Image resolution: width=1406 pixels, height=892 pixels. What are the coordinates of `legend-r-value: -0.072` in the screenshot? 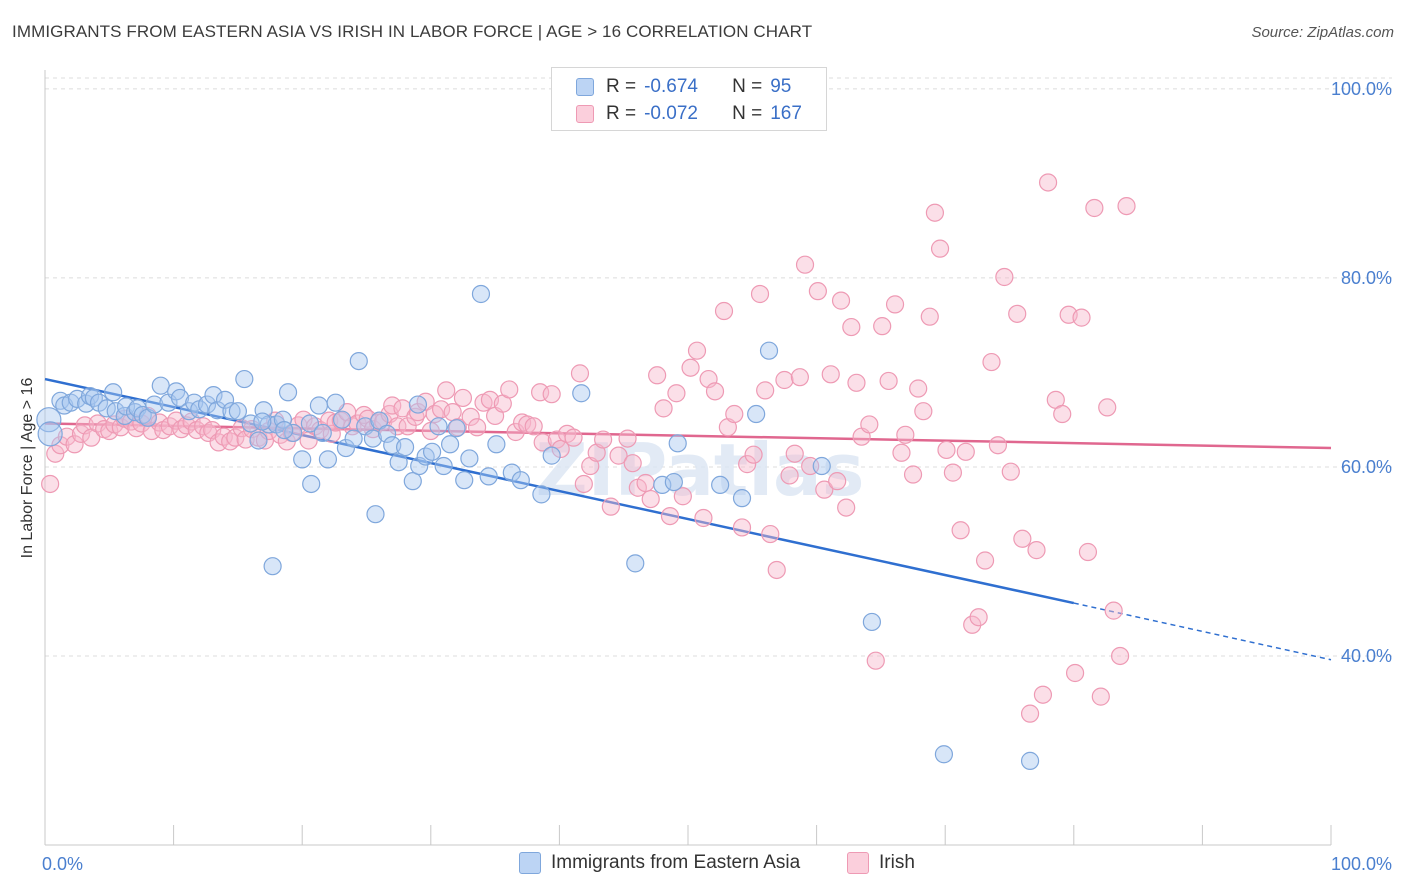 It's located at (671, 113).